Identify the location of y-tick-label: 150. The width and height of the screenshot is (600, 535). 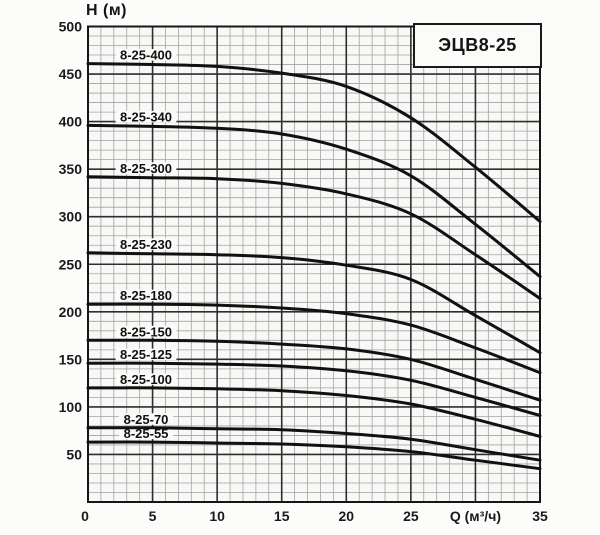
(71, 359).